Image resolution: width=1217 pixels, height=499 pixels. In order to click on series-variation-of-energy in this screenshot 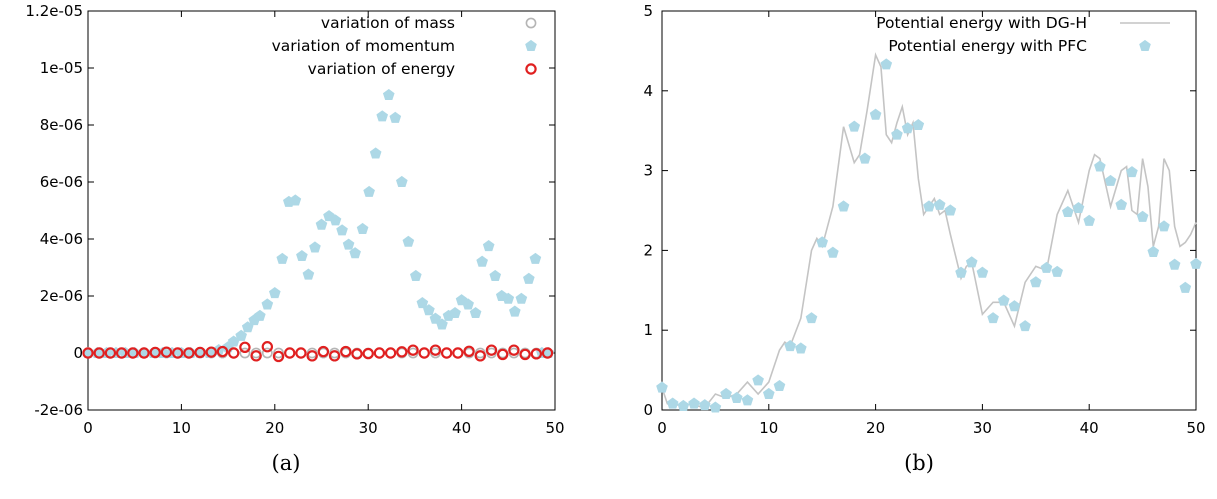, I will do `click(318, 352)`.